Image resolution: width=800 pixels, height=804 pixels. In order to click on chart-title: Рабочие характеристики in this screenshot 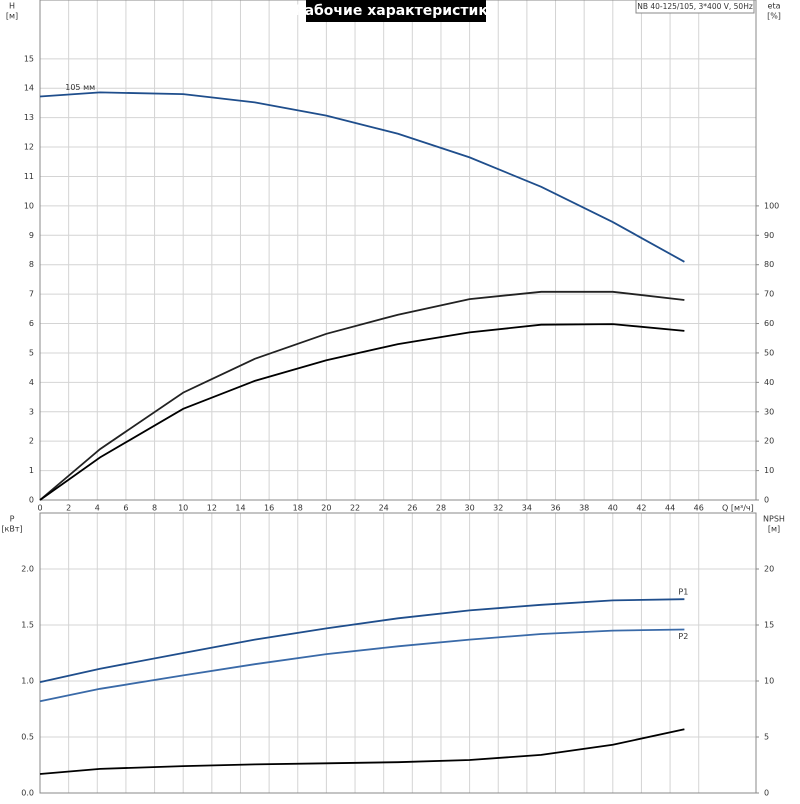, I will do `click(395, 11)`.